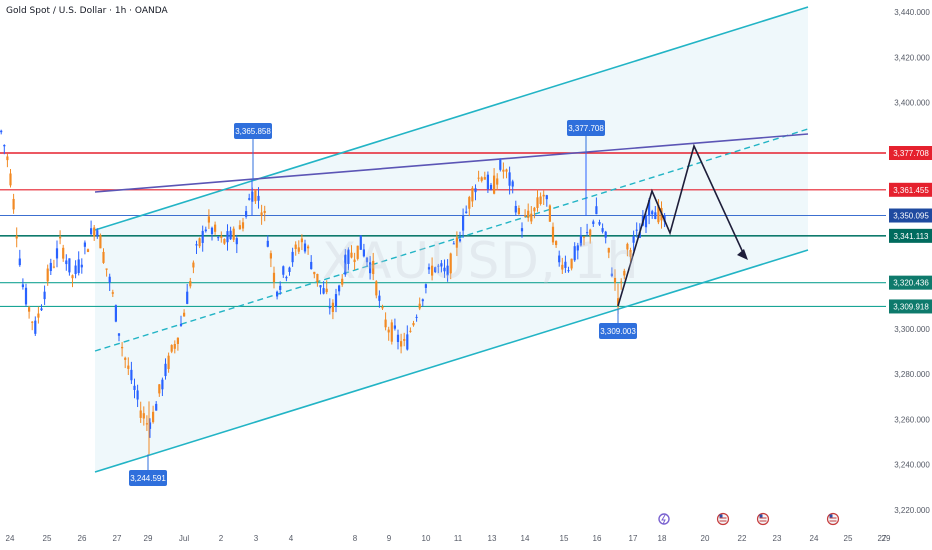 Image resolution: width=932 pixels, height=550 pixels. I want to click on y-tick-label: 3,440.000, so click(912, 12).